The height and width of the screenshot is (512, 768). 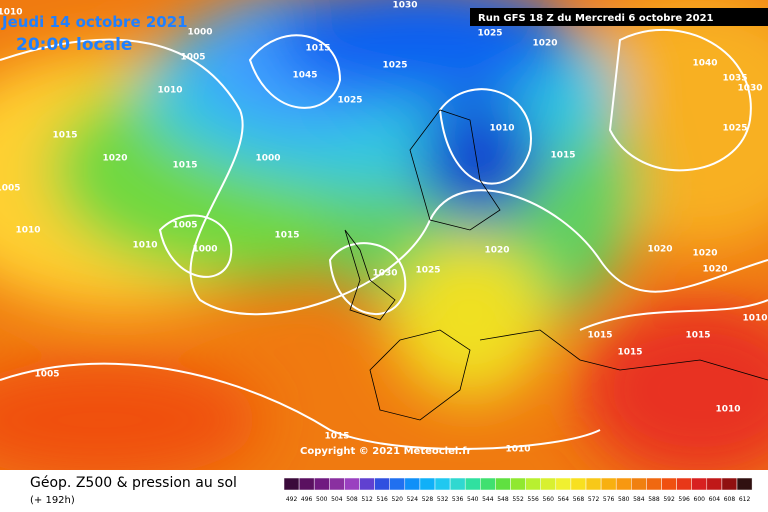 I want to click on scale-label: 604, so click(x=715, y=499).